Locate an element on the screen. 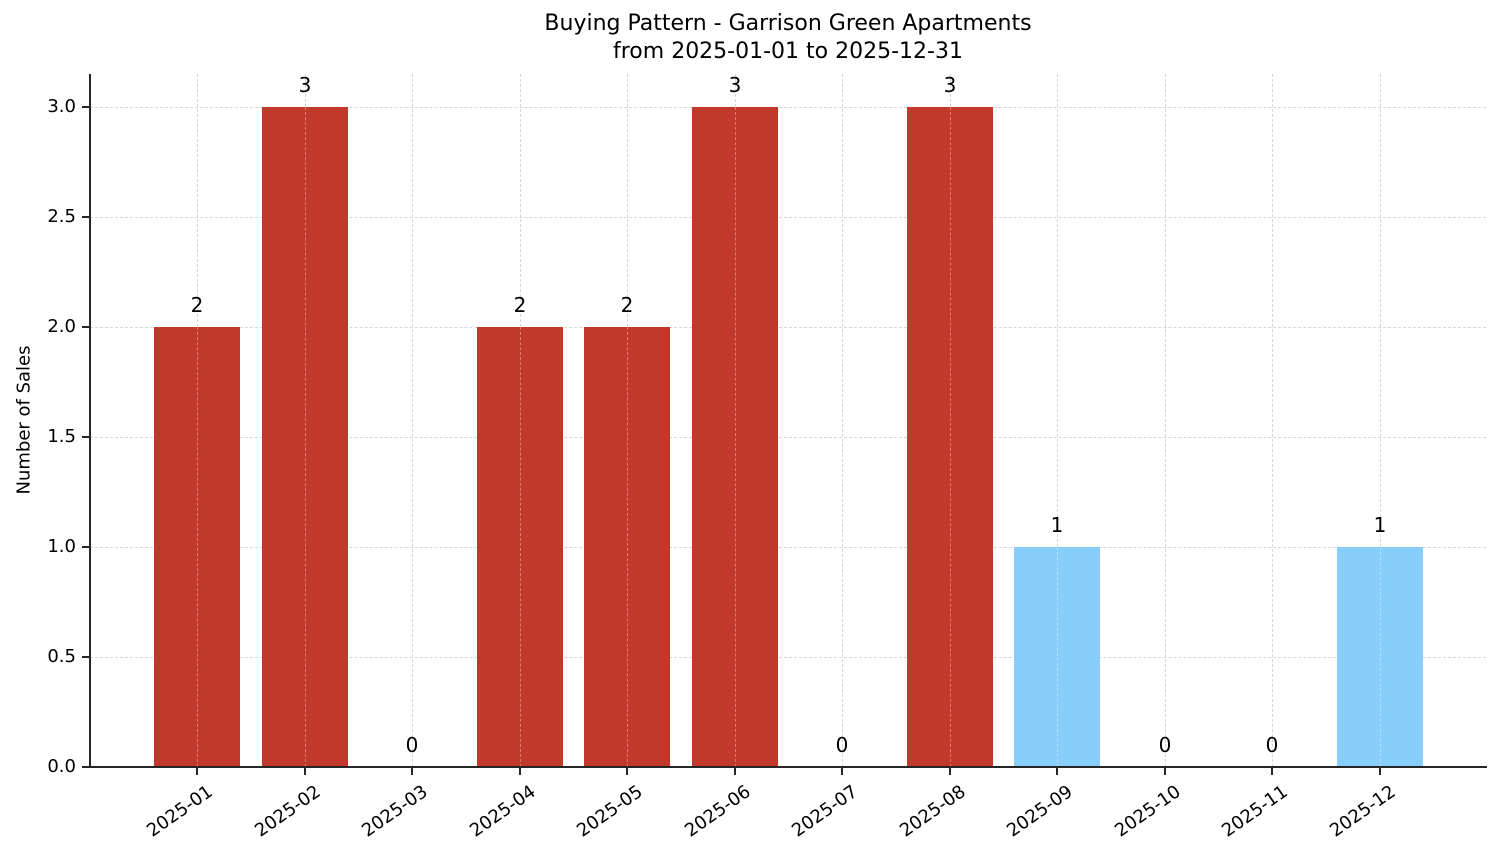 The width and height of the screenshot is (1501, 863). x-tick-label: 2025-12 is located at coordinates (1362, 811).